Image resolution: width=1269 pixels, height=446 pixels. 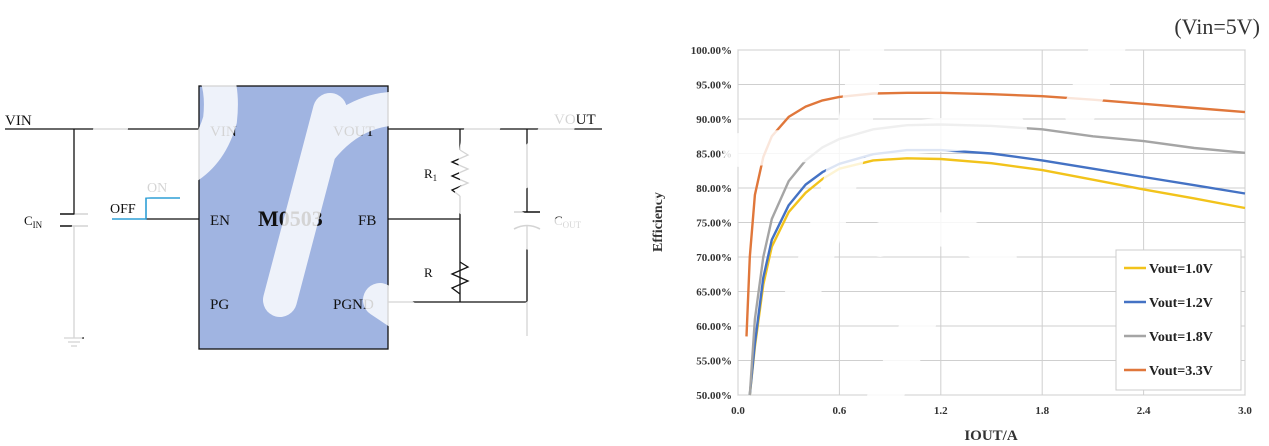 What do you see at coordinates (658, 222) in the screenshot?
I see `y-axis-label: Efficiency` at bounding box center [658, 222].